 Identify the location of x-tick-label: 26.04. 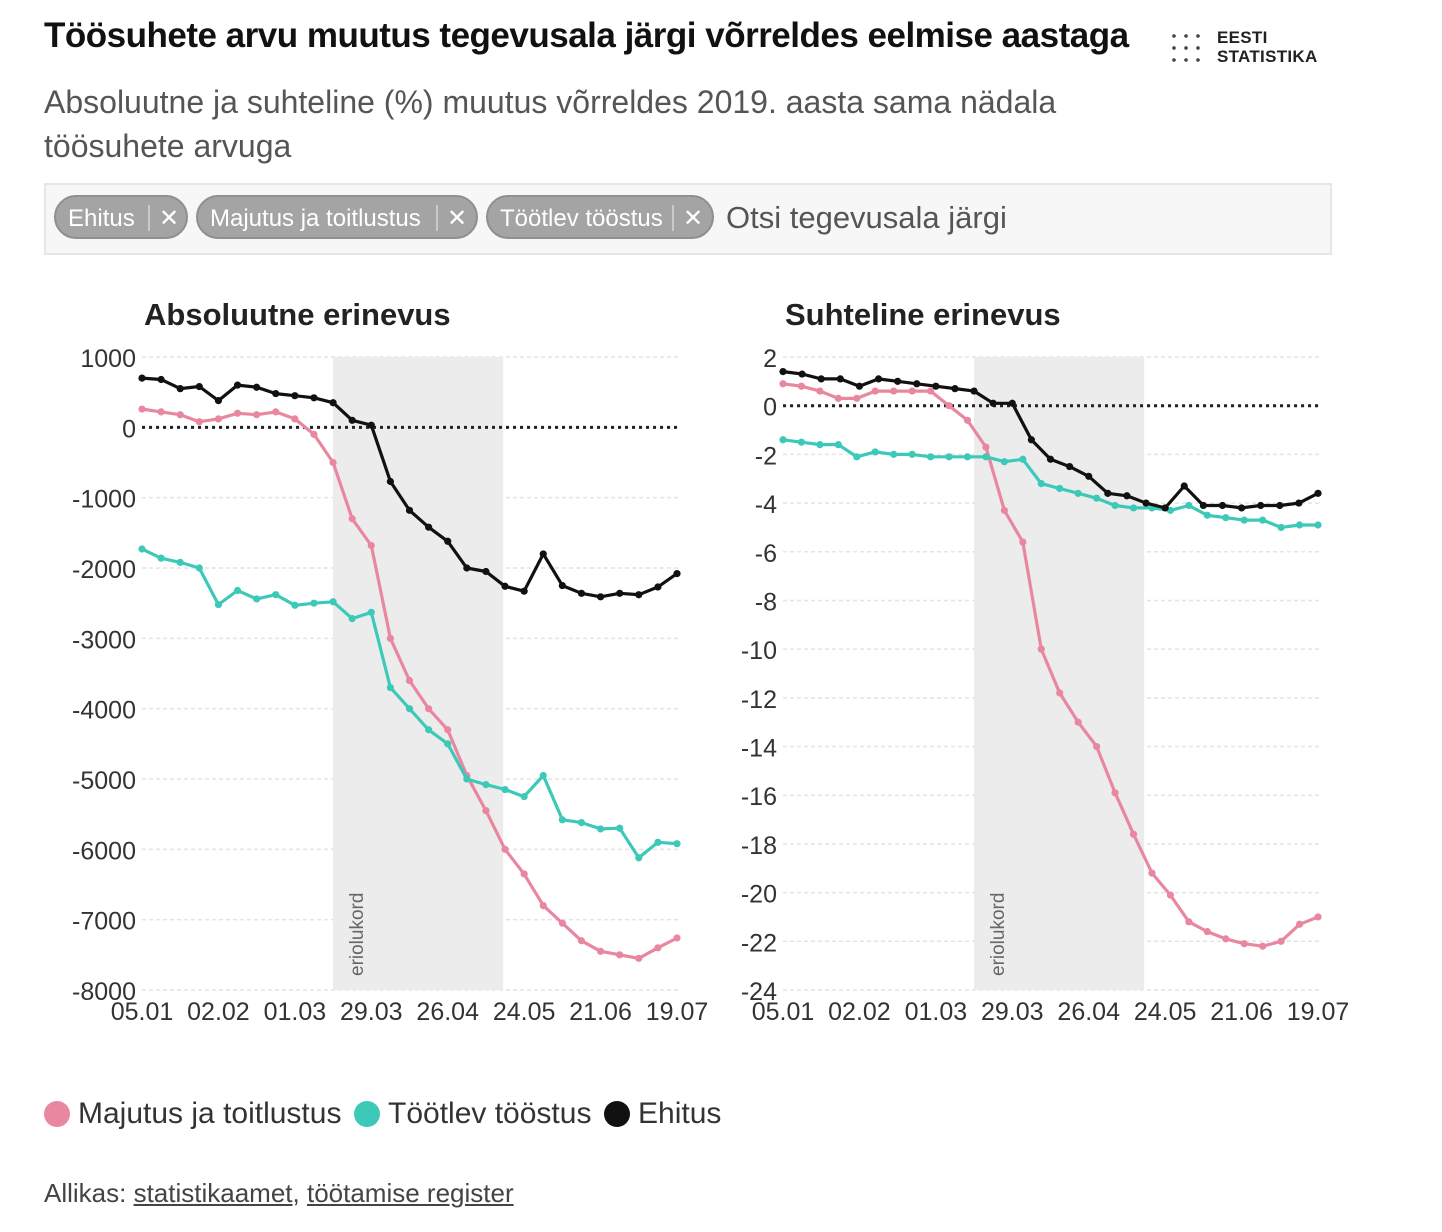
(1088, 1012).